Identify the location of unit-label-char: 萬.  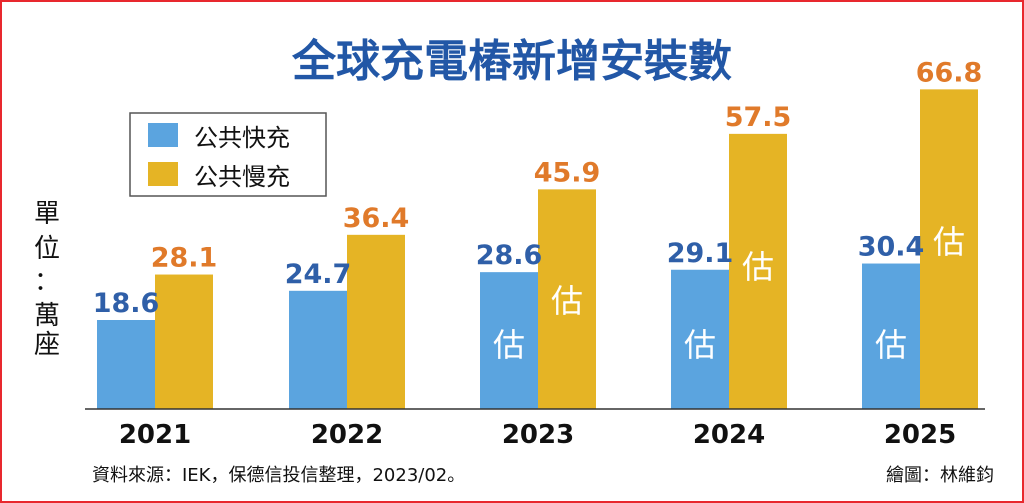
(47, 316).